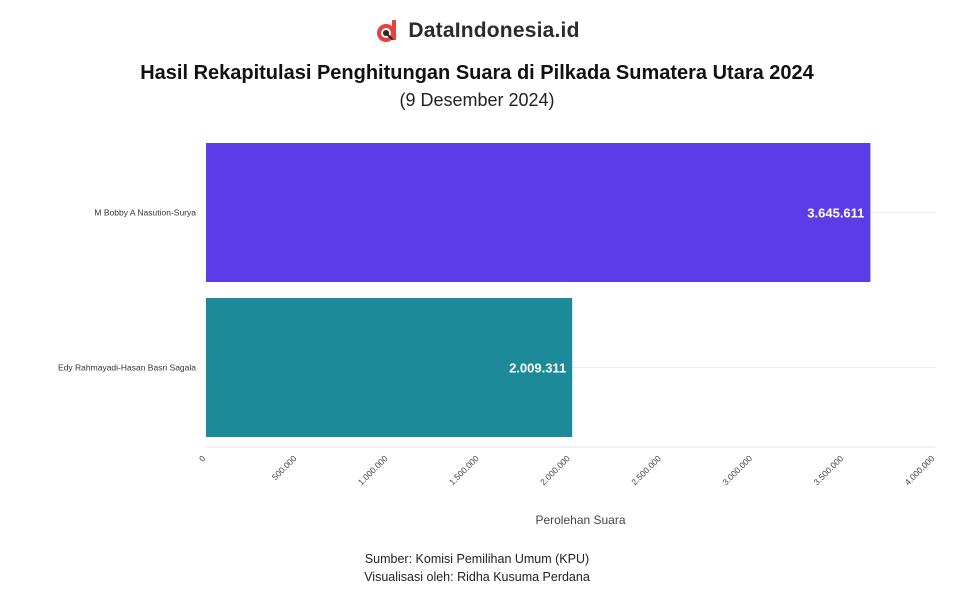  What do you see at coordinates (580, 520) in the screenshot?
I see `x-axis-title: Perolehan Suara` at bounding box center [580, 520].